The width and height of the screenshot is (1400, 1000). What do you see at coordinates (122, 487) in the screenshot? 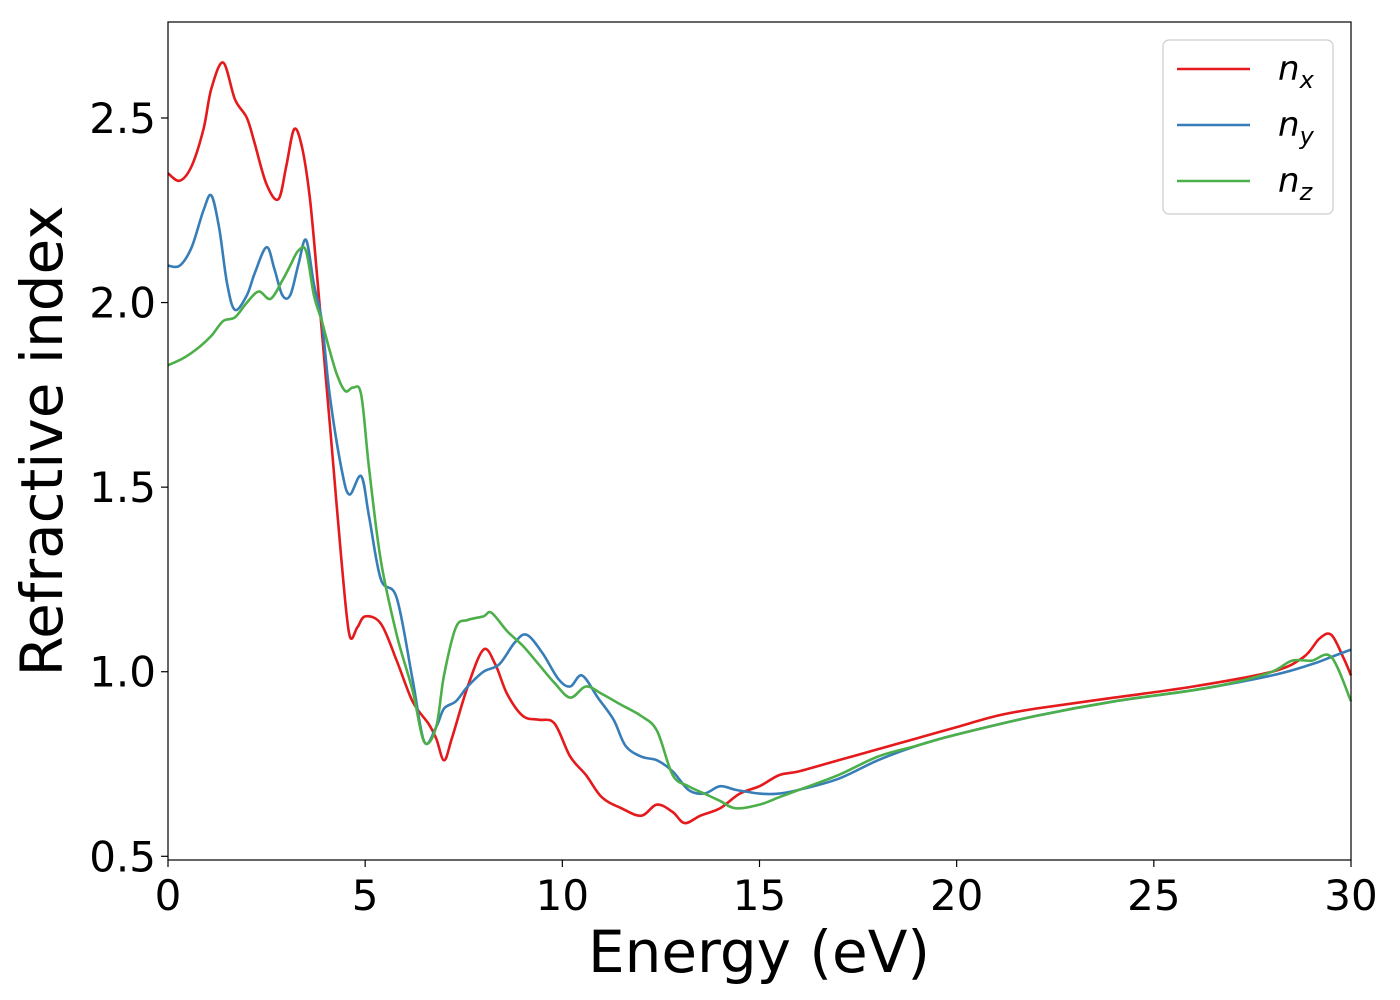
I see `y-tick-label: 1.5` at bounding box center [122, 487].